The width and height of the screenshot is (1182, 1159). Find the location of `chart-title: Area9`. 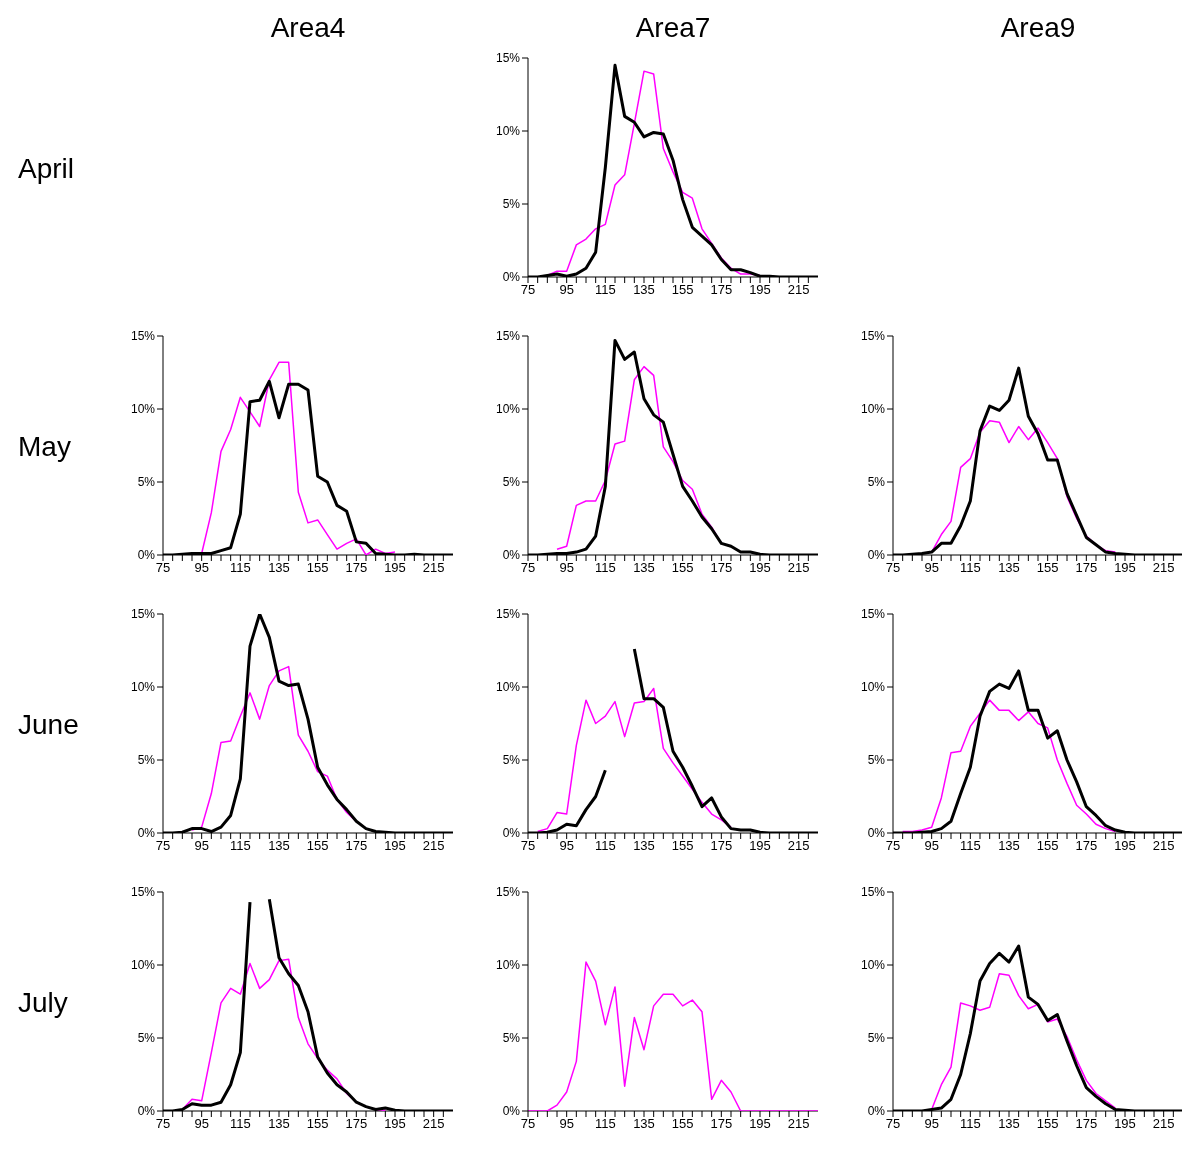

chart-title: Area9 is located at coordinates (1038, 28).